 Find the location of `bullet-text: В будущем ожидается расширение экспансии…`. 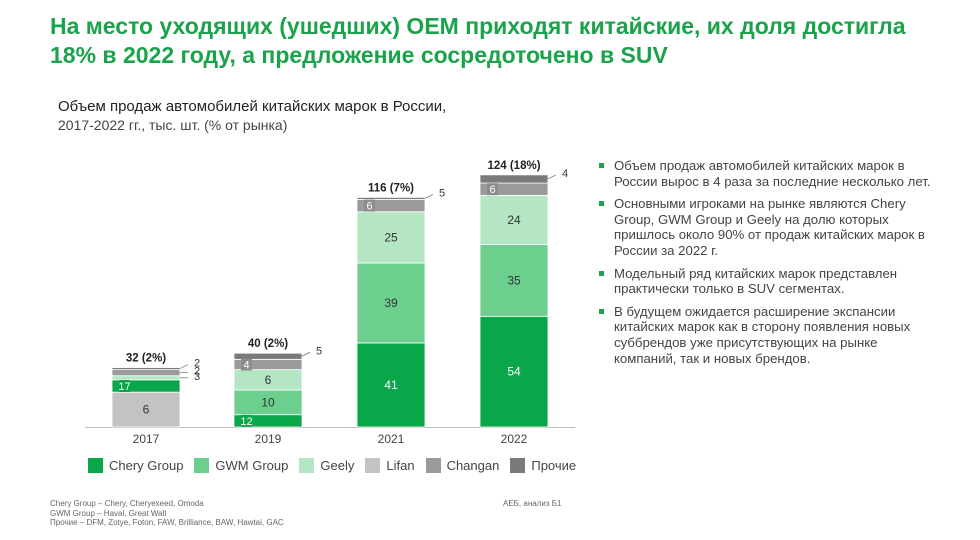

bullet-text: В будущем ожидается расширение экспансии… is located at coordinates (762, 334).